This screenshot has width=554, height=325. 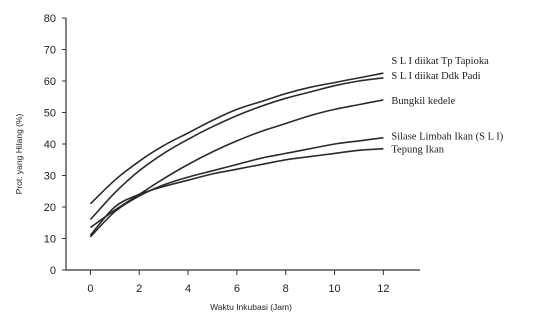 I want to click on y-axis-title: Prot. yang Hilang (%), so click(x=19, y=153).